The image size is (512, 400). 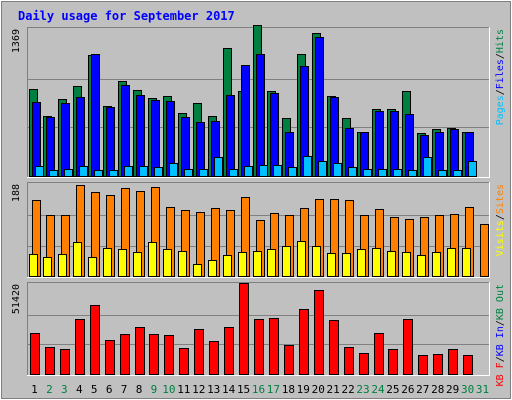 I want to click on series-legend: Pages/Files/Hits, so click(x=500, y=77).